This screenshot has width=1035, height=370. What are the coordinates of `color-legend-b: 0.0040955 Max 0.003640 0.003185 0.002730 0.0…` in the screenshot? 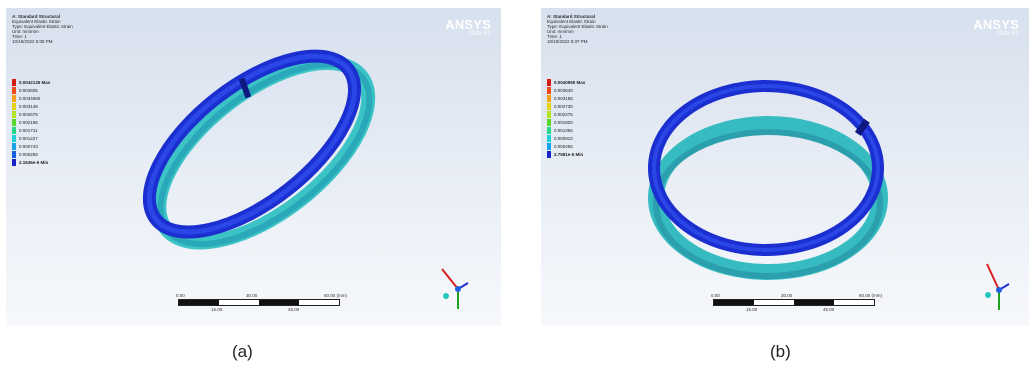 It's located at (566, 118).